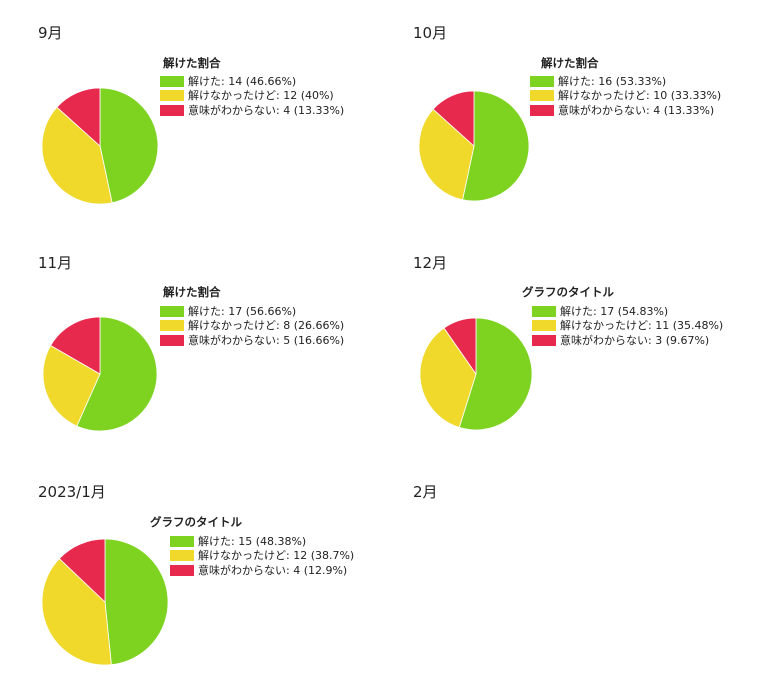 The height and width of the screenshot is (694, 773). Describe the element at coordinates (242, 311) in the screenshot. I see `legend-label: 解けた: 17 (56.66%)` at that location.